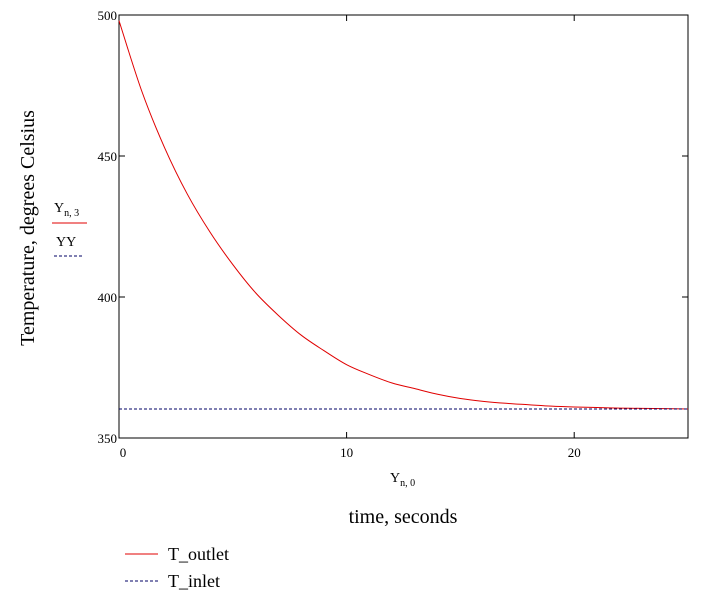  Describe the element at coordinates (108, 297) in the screenshot. I see `y-tick-label: 400` at that location.